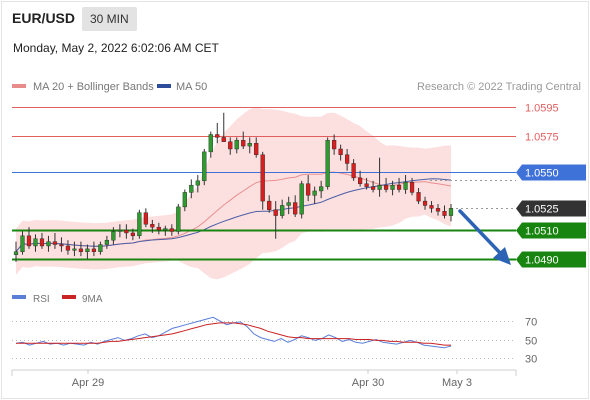 The image size is (590, 400). I want to click on level-badge-1.0525, so click(551, 208).